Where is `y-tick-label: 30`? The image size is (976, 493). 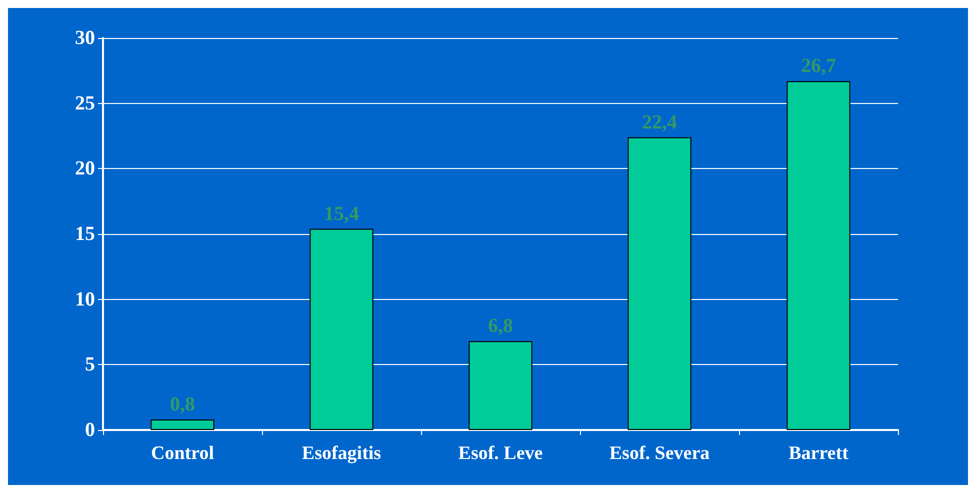 y-tick-label: 30 is located at coordinates (85, 38).